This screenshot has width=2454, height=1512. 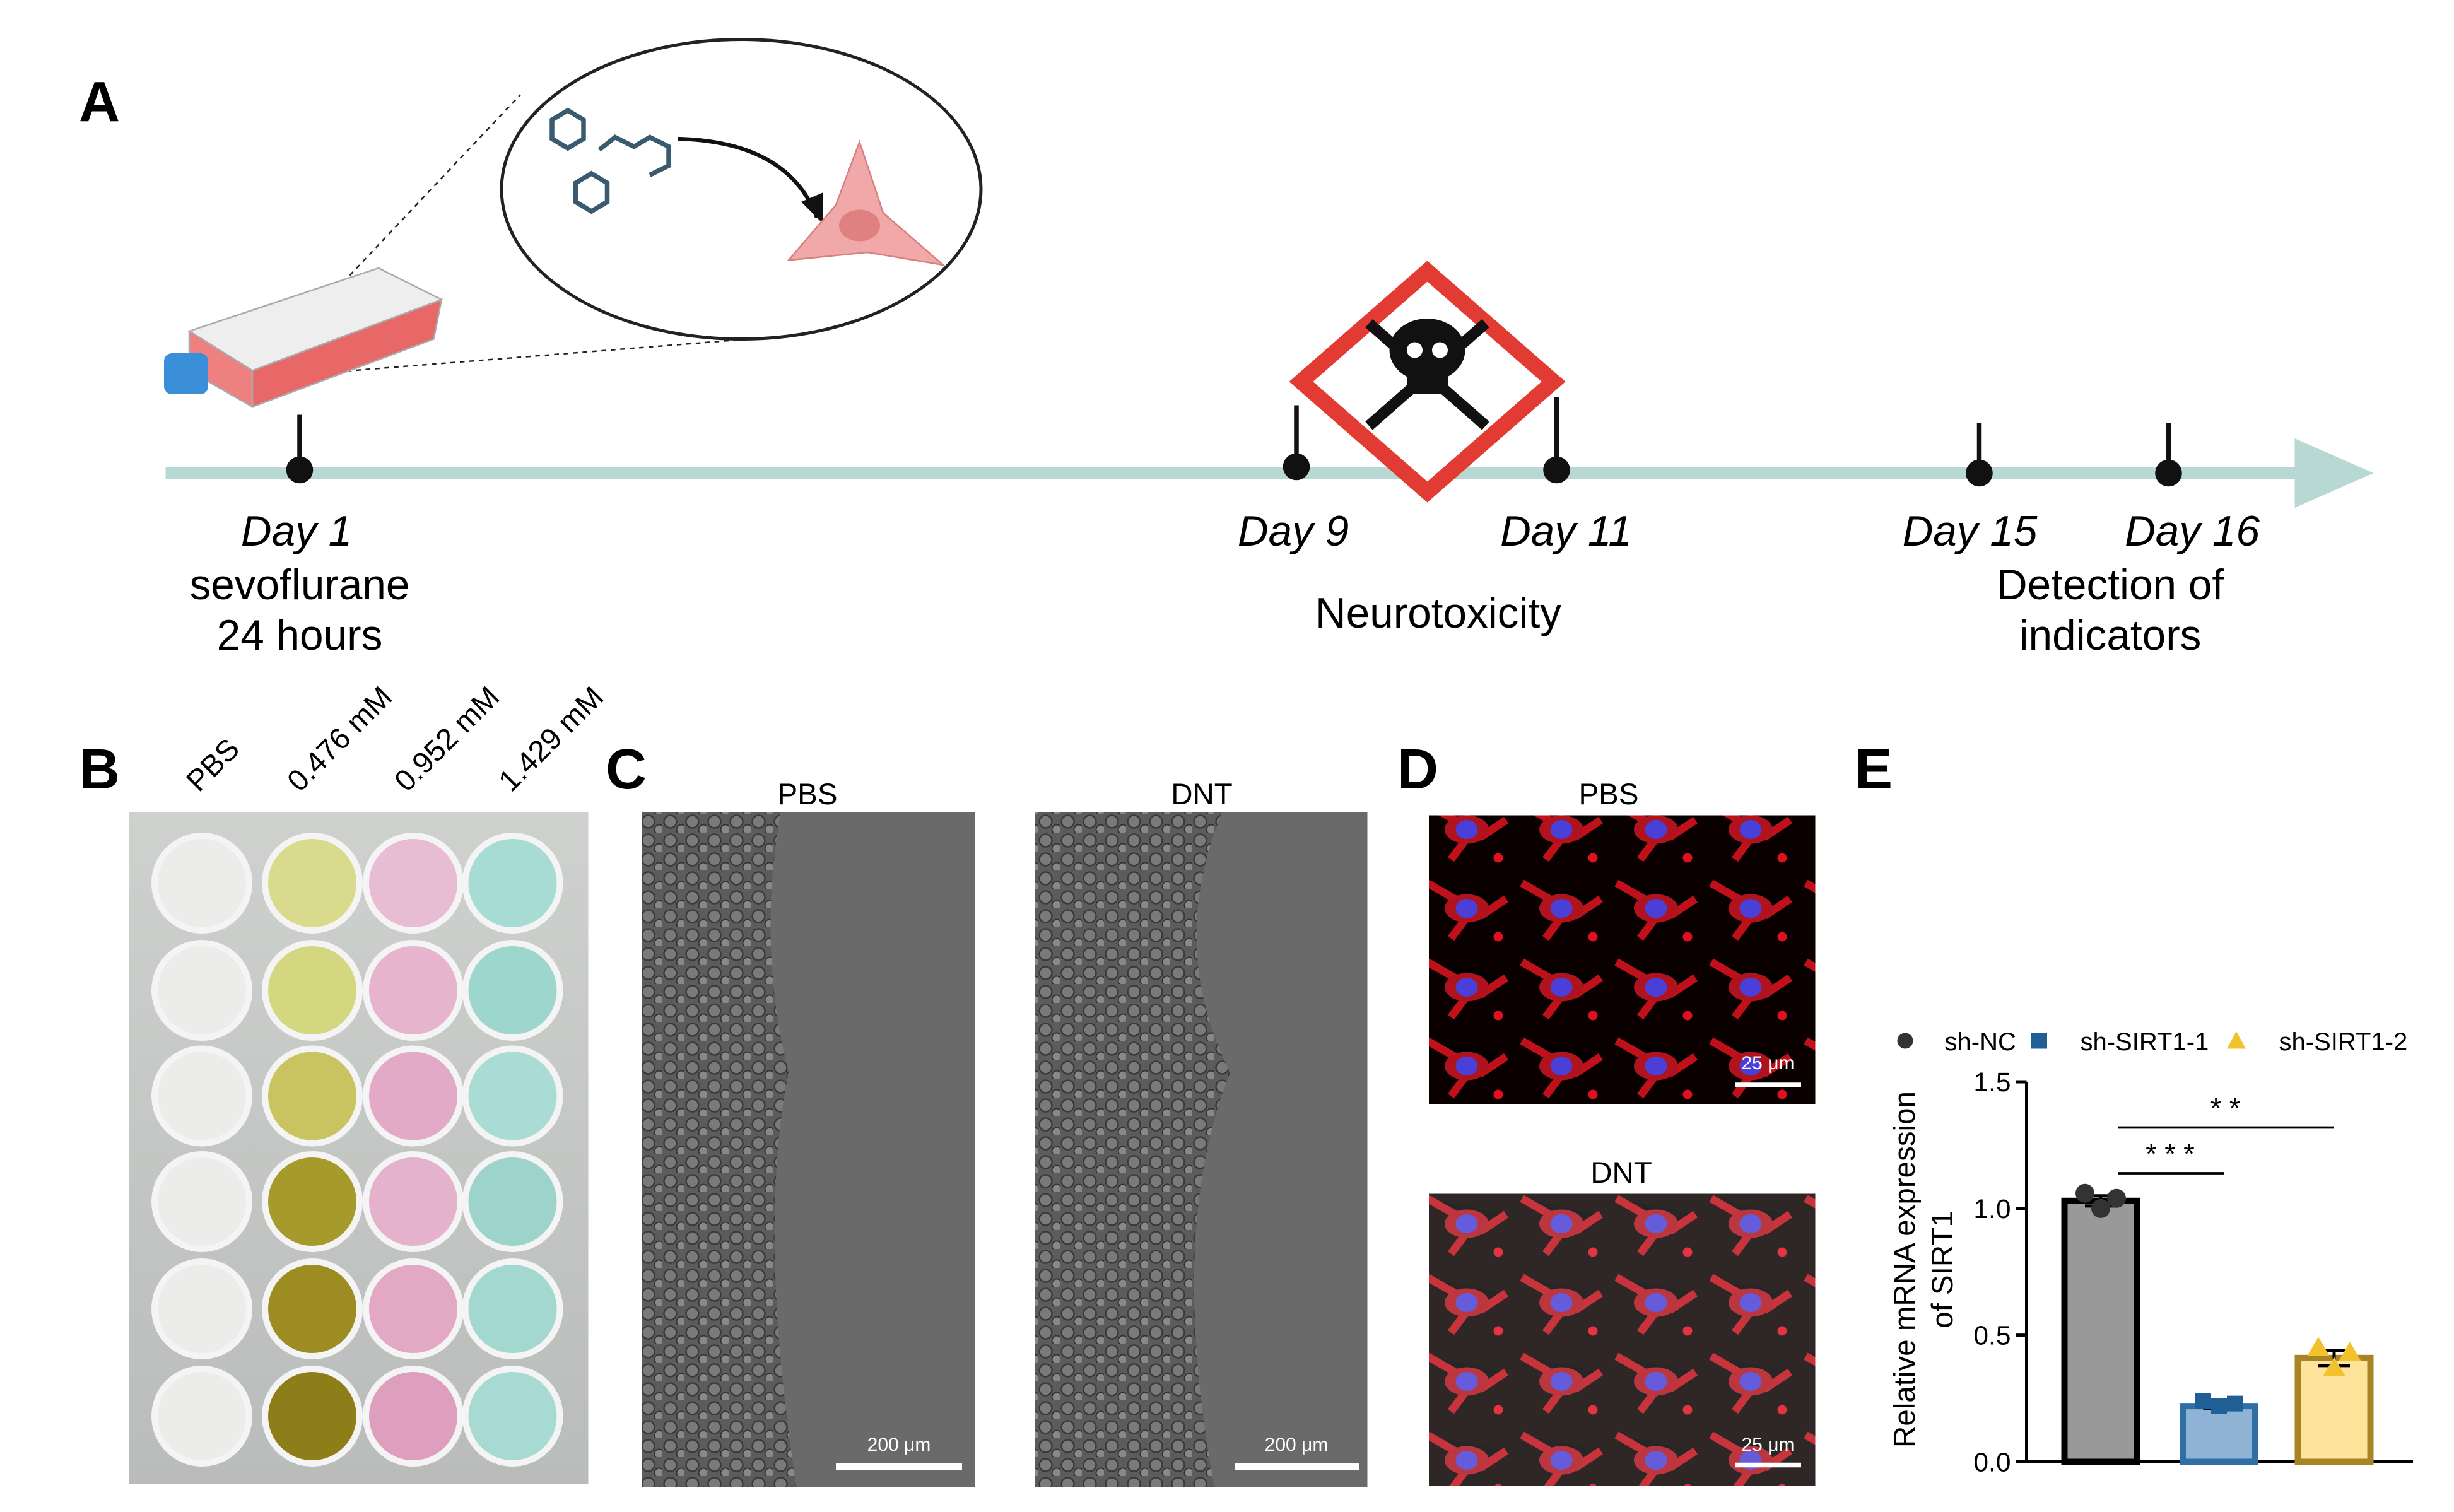 What do you see at coordinates (300, 635) in the screenshot?
I see `caption: 24 hours` at bounding box center [300, 635].